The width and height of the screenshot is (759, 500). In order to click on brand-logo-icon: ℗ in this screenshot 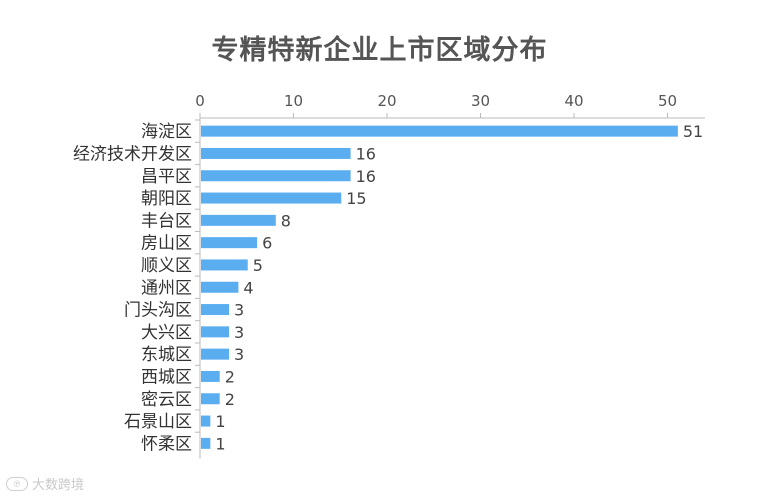, I will do `click(17, 483)`.